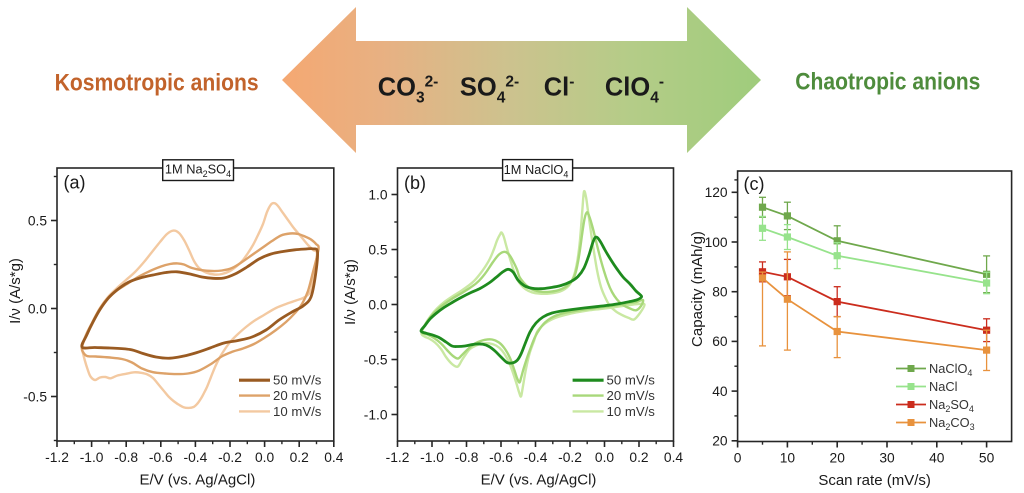 Image resolution: width=1024 pixels, height=493 pixels. Describe the element at coordinates (887, 82) in the screenshot. I see `svg-text: Chaotropic anions` at that location.